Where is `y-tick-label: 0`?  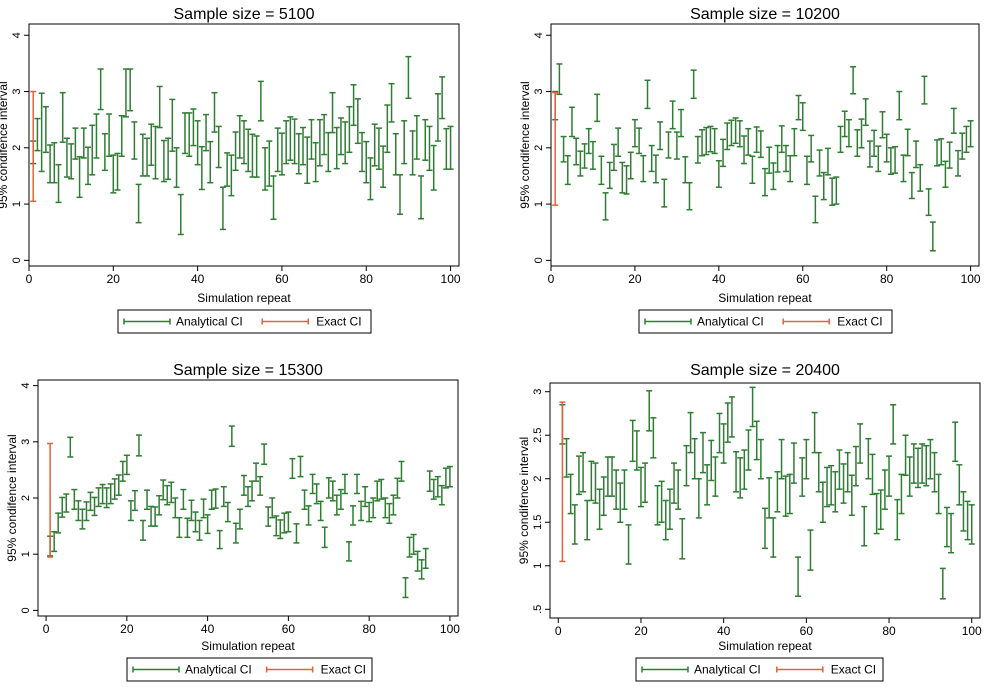 y-tick-label: 0 is located at coordinates (539, 260).